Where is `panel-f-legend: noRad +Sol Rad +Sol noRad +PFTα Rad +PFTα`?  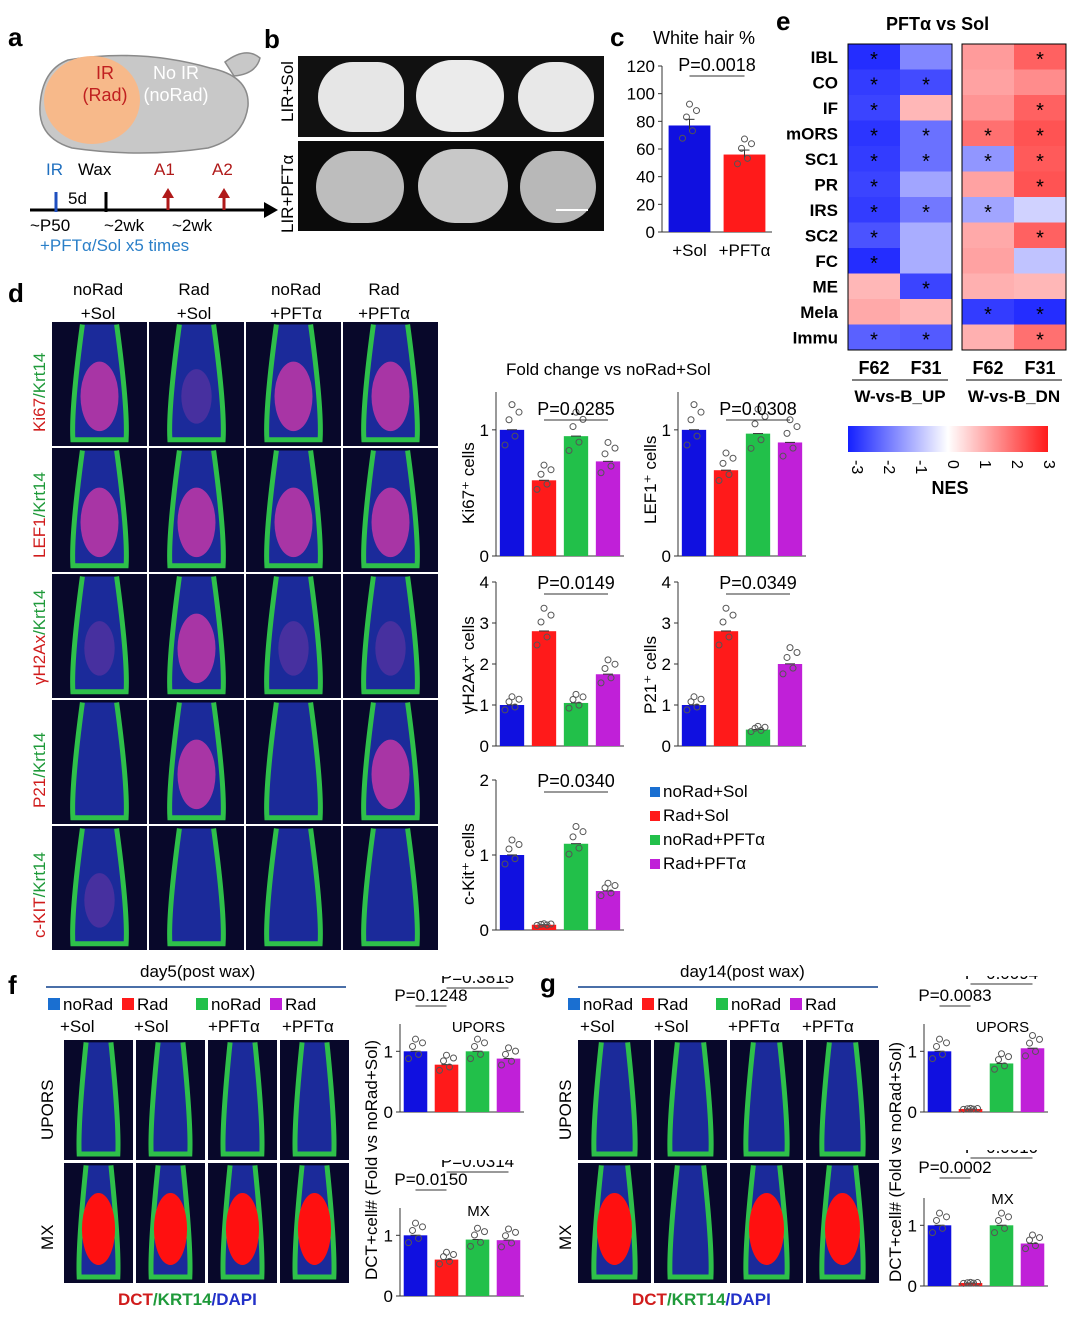 panel-f-legend: noRad +Sol Rad +Sol noRad +PFTα Rad +PFTα is located at coordinates (208, 1016).